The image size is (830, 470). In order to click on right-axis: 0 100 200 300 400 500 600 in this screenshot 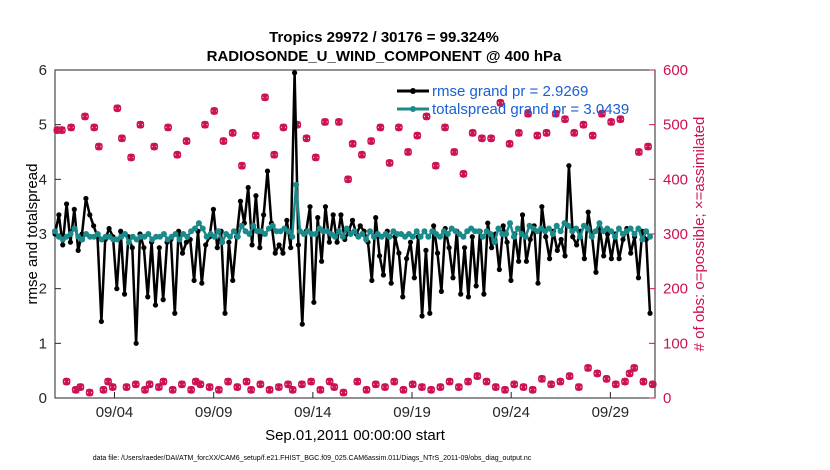, I will do `click(668, 234)`.